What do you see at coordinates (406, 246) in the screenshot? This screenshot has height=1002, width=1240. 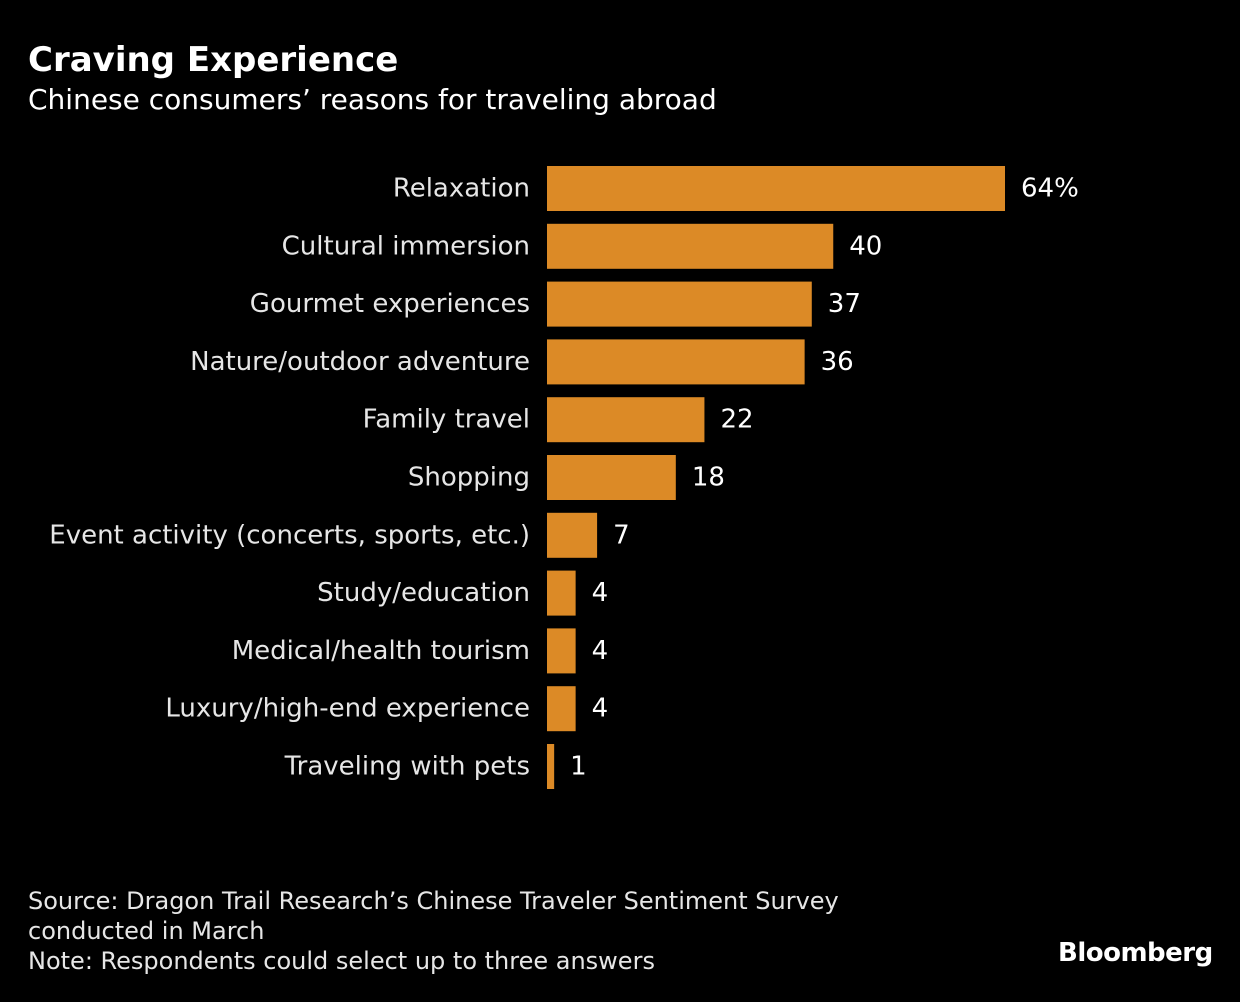 I see `category-label: Cultural immersion` at bounding box center [406, 246].